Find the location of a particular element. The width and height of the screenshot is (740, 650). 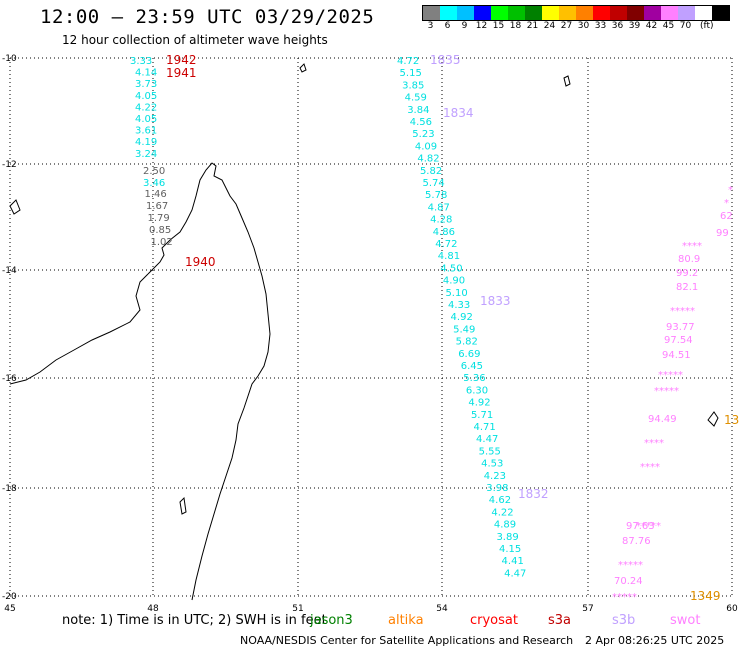

swot-swh-value: 80.9 is located at coordinates (689, 259).